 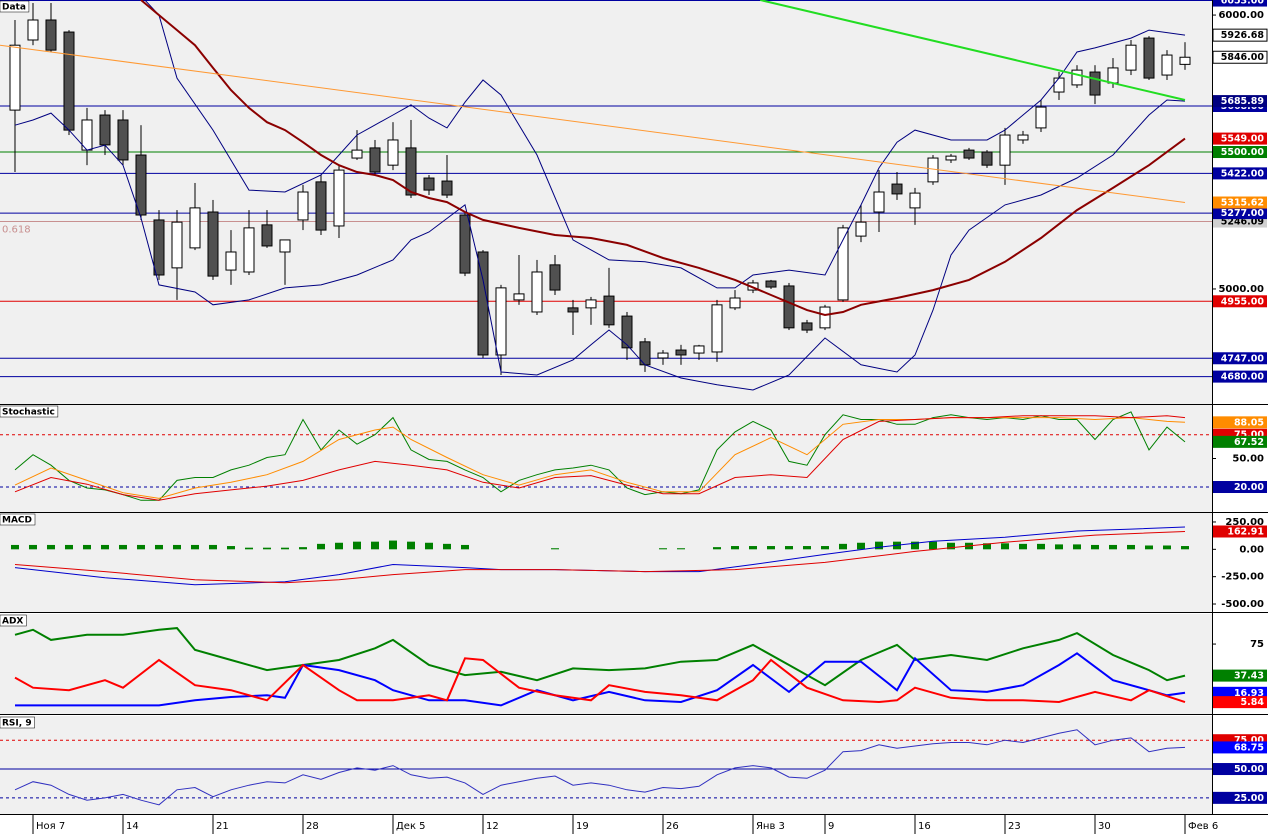 I want to click on x-tick-label: 21, so click(x=222, y=826).